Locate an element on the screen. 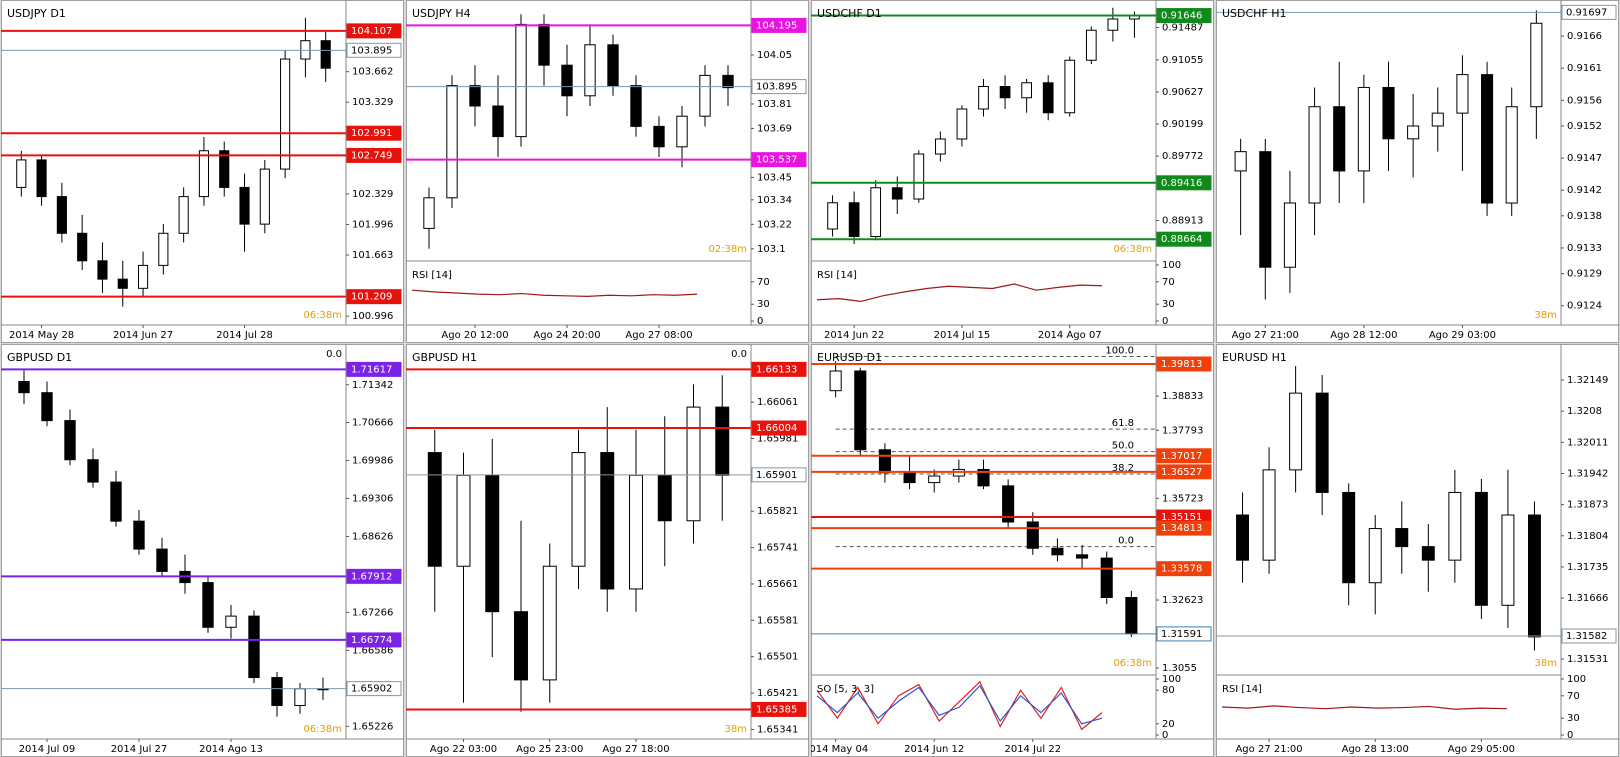 The width and height of the screenshot is (1620, 757). level-tag-label: 104.107 is located at coordinates (371, 31).